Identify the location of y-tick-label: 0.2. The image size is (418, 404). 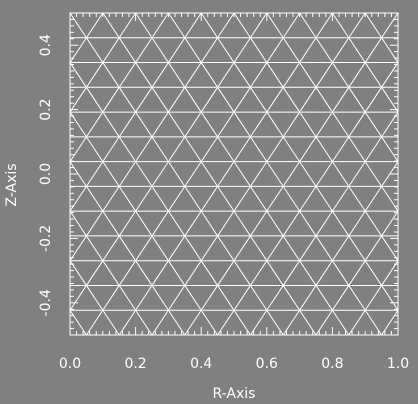
(46, 109).